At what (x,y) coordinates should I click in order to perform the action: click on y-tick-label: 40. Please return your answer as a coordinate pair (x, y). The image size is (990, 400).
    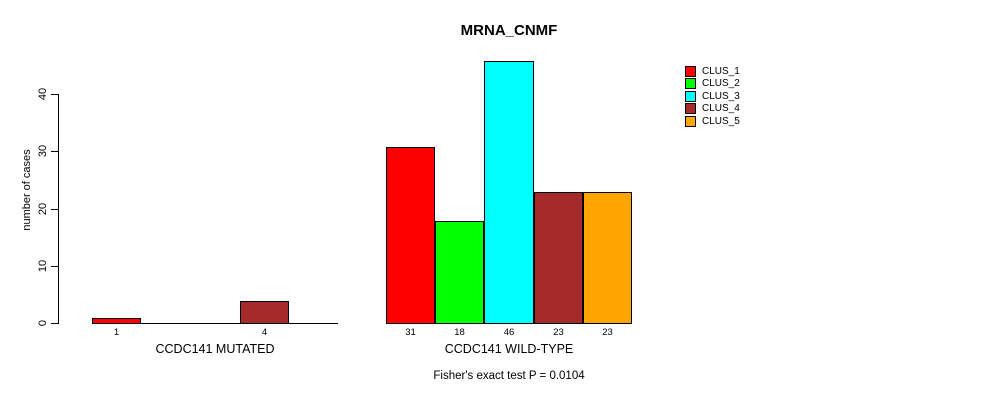
    Looking at the image, I should click on (43, 94).